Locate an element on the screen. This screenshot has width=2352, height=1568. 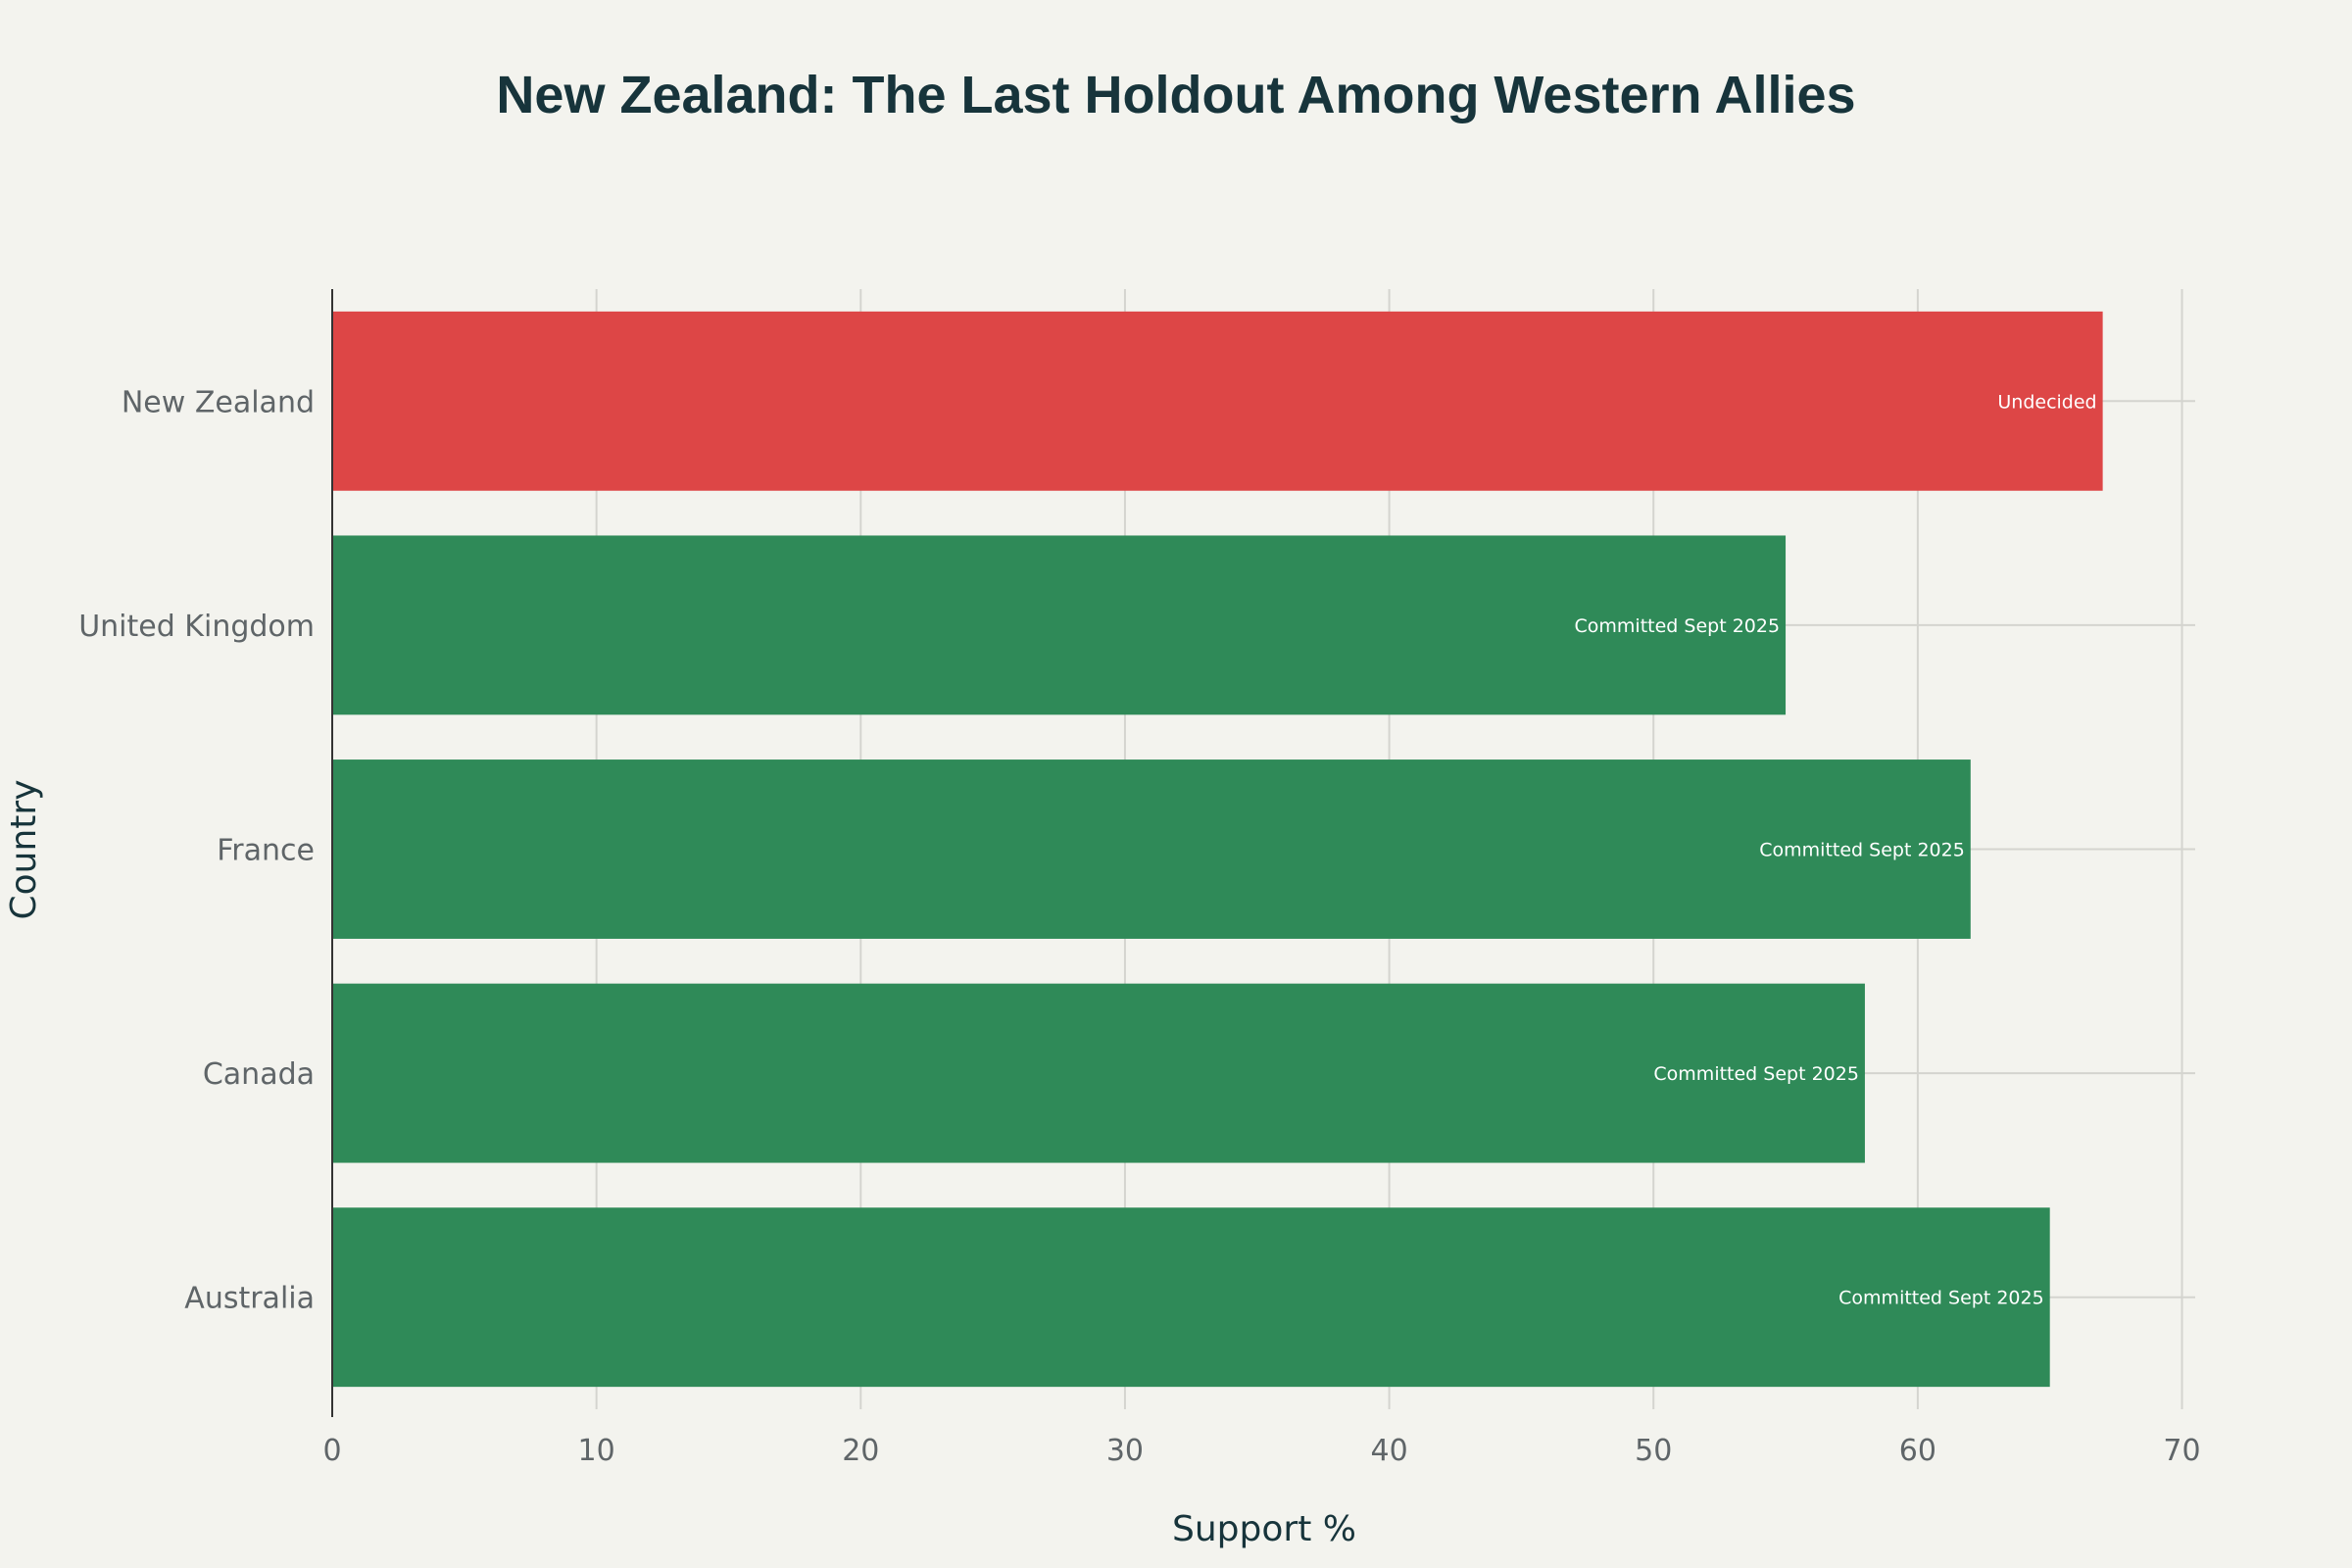
x-tick-label: 20 is located at coordinates (860, 1451).